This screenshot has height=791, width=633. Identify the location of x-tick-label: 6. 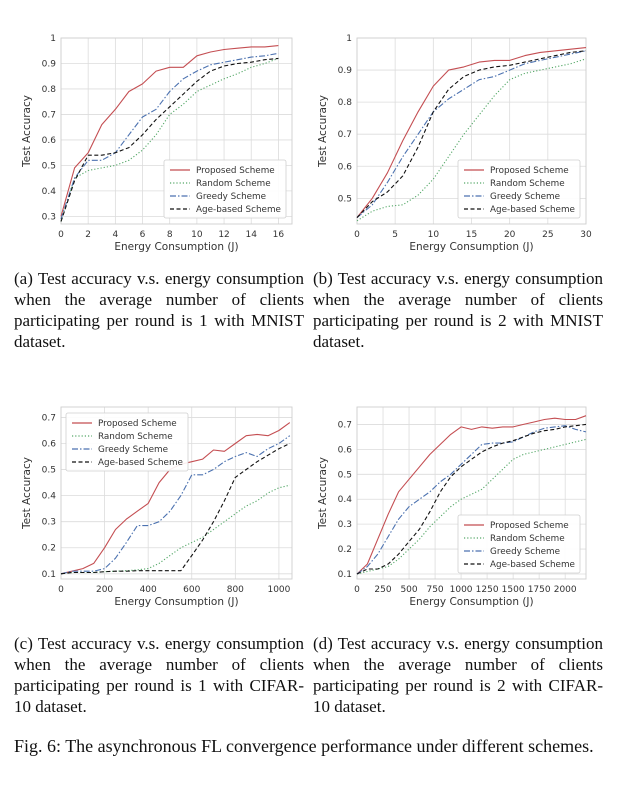
(143, 235).